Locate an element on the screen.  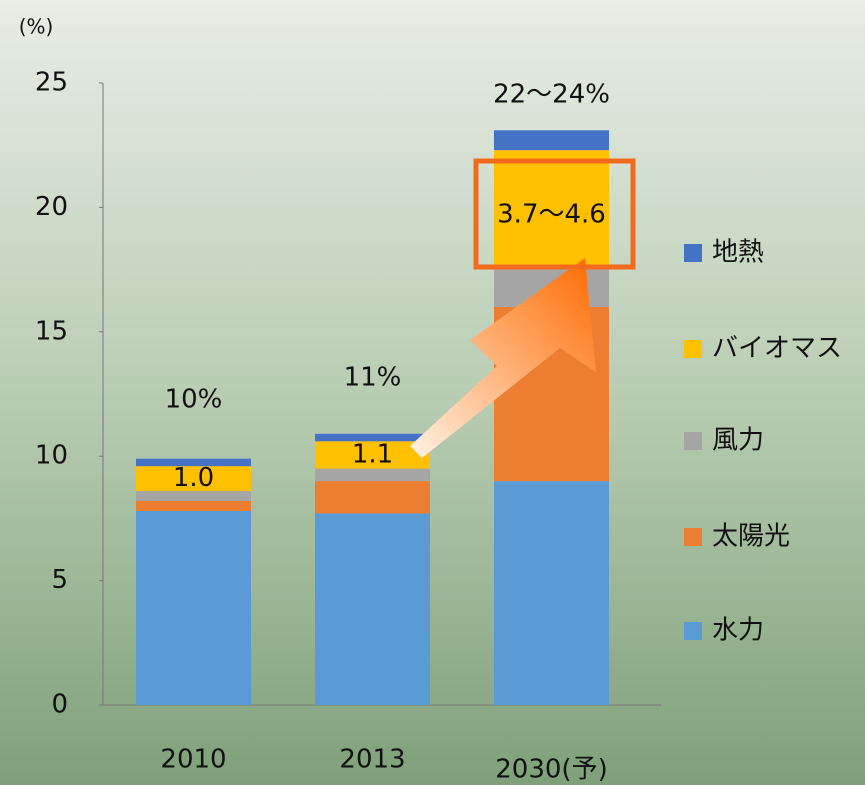
y-unit-label: (%) is located at coordinates (36, 27).